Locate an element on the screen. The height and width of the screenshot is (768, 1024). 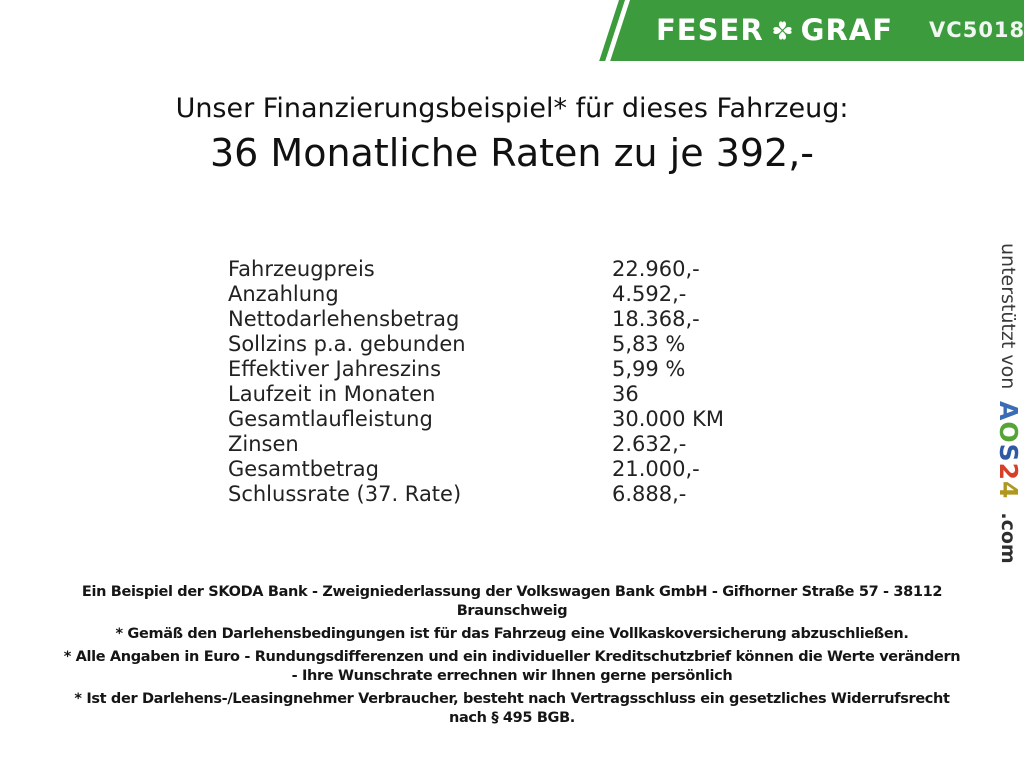
row-value: 18.368,- is located at coordinates (656, 319).